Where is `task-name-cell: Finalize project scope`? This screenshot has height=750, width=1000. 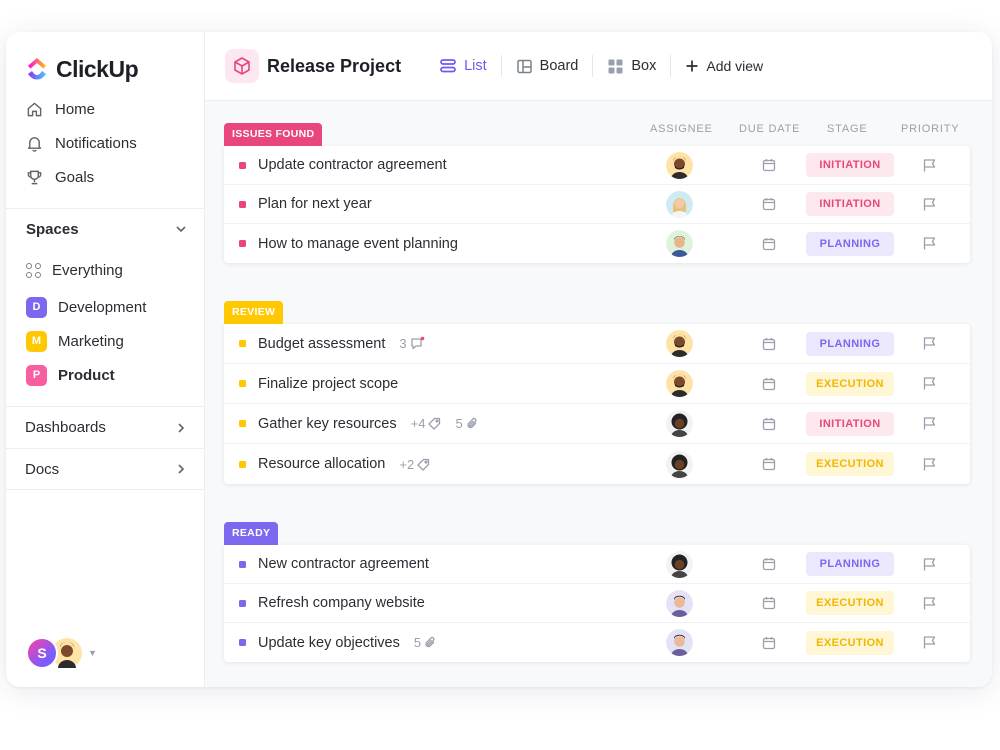
task-name-cell: Finalize project scope is located at coordinates (328, 384).